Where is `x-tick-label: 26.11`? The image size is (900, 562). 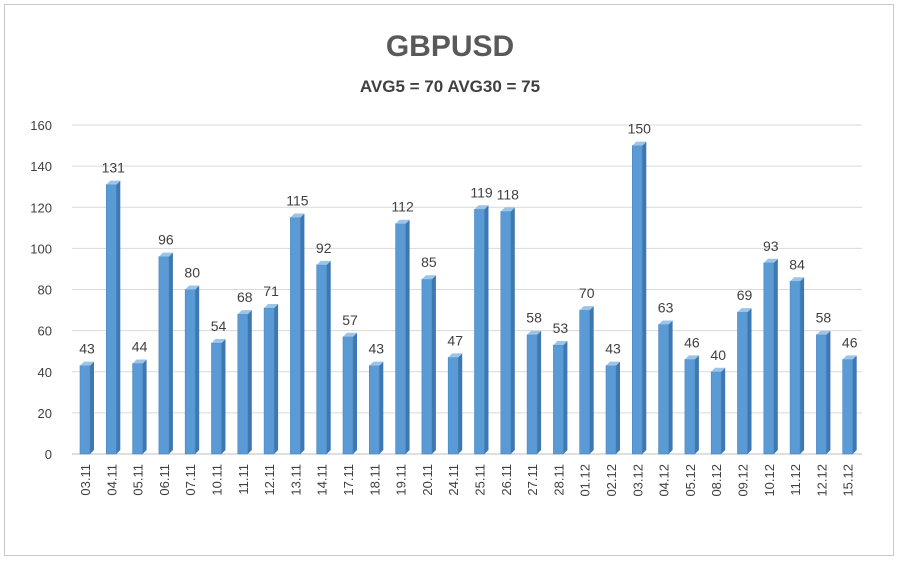 x-tick-label: 26.11 is located at coordinates (506, 480).